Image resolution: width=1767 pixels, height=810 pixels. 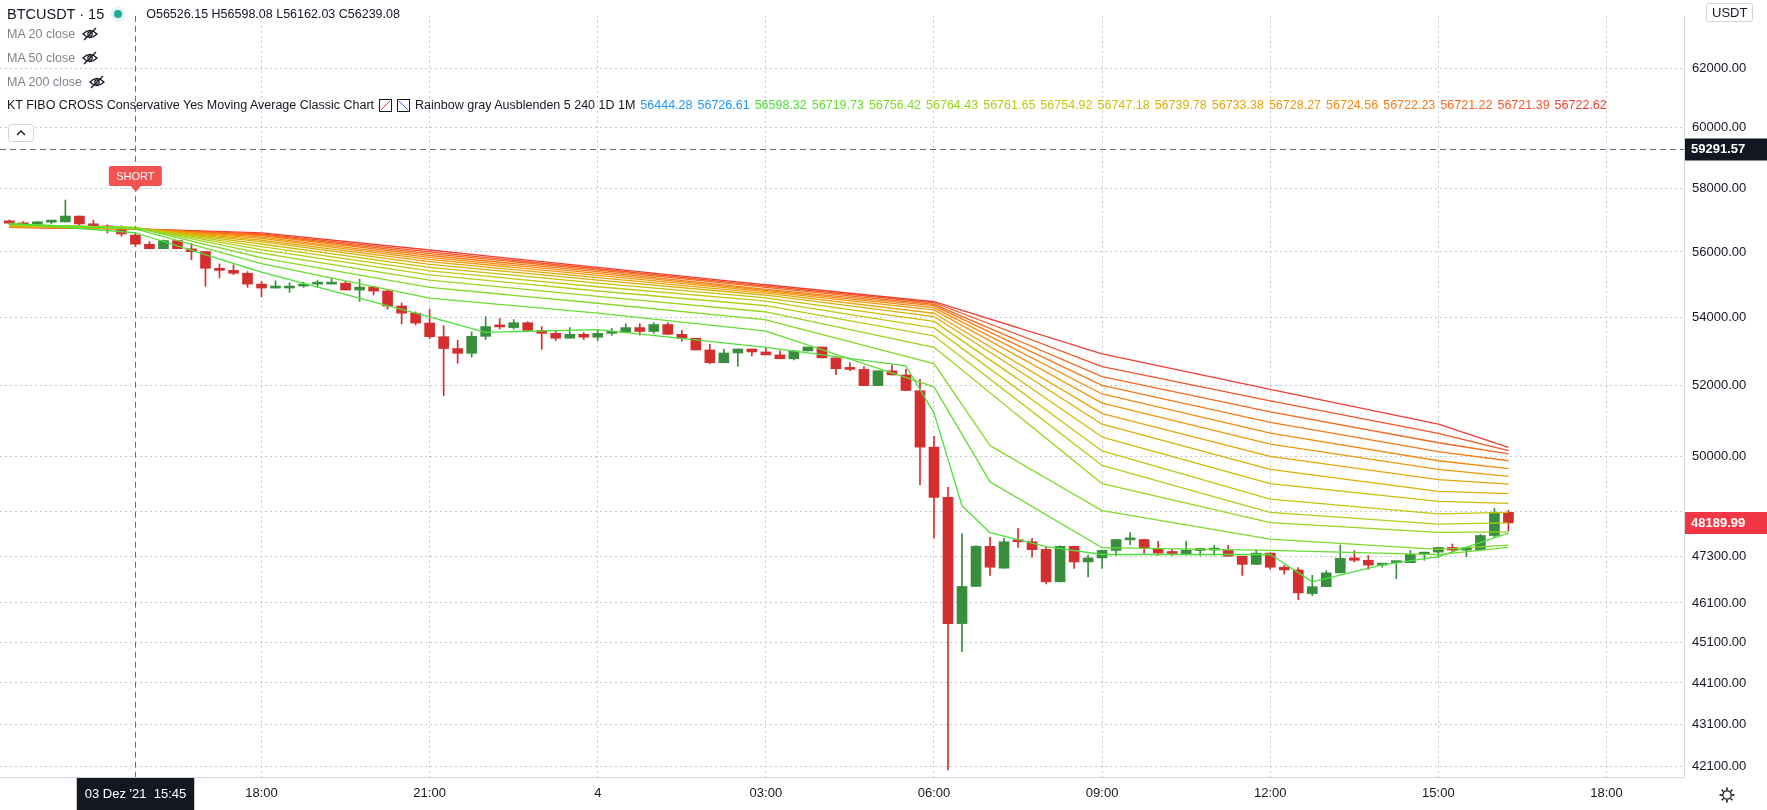 What do you see at coordinates (1719, 251) in the screenshot?
I see `y-tick-label: 56000.00` at bounding box center [1719, 251].